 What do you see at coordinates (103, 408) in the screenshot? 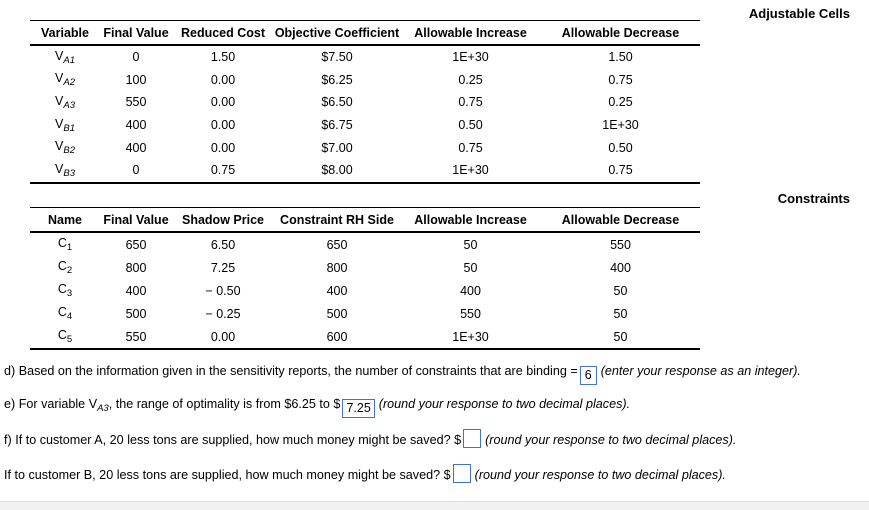
I see `variable-subscript: A3` at bounding box center [103, 408].